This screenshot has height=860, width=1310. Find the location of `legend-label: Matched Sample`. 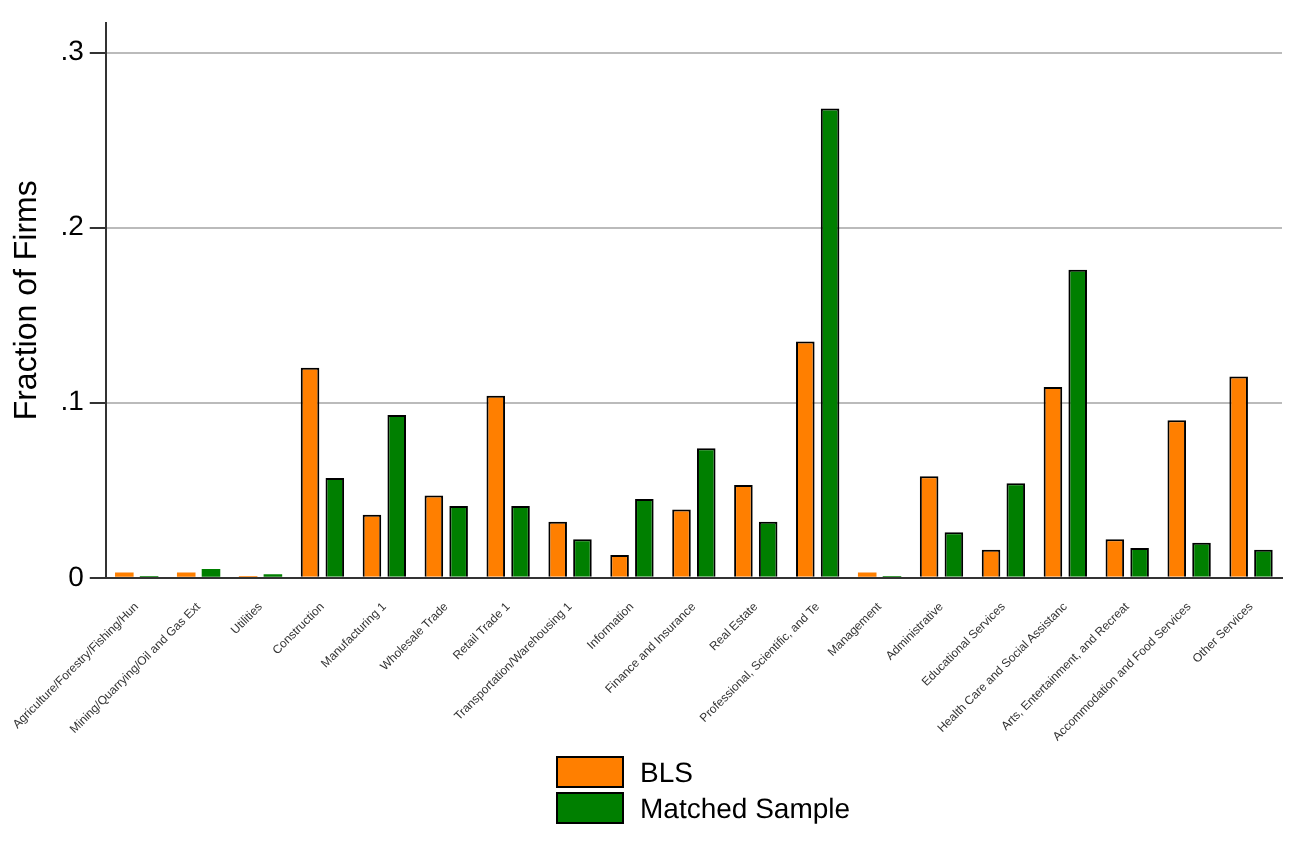

legend-label: Matched Sample is located at coordinates (745, 808).